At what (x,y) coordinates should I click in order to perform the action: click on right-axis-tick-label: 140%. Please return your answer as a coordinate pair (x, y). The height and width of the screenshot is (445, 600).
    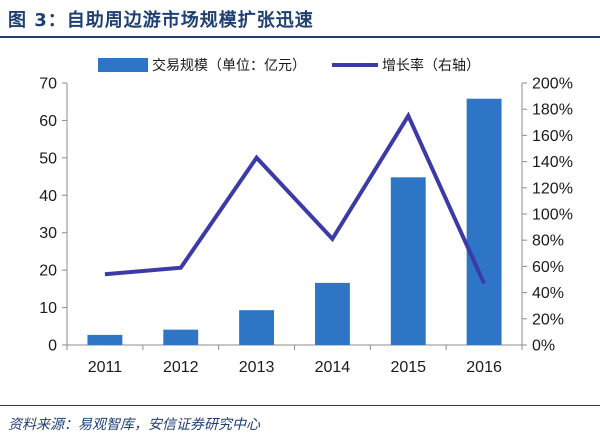
    Looking at the image, I should click on (552, 162).